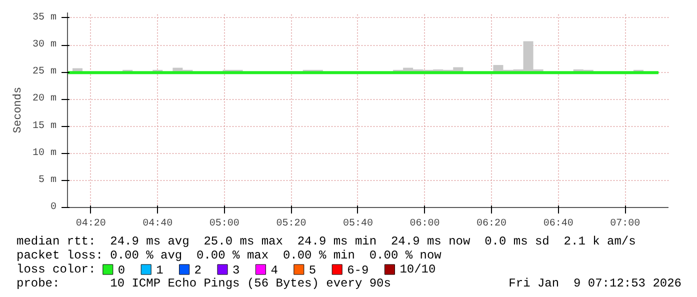  I want to click on x-tick-label: 05:20, so click(291, 224).